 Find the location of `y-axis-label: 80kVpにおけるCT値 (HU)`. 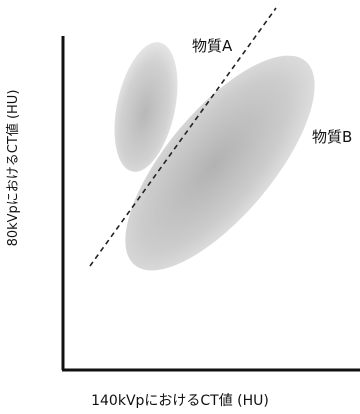

y-axis-label: 80kVpにおけるCT値 (HU) is located at coordinates (13, 168).